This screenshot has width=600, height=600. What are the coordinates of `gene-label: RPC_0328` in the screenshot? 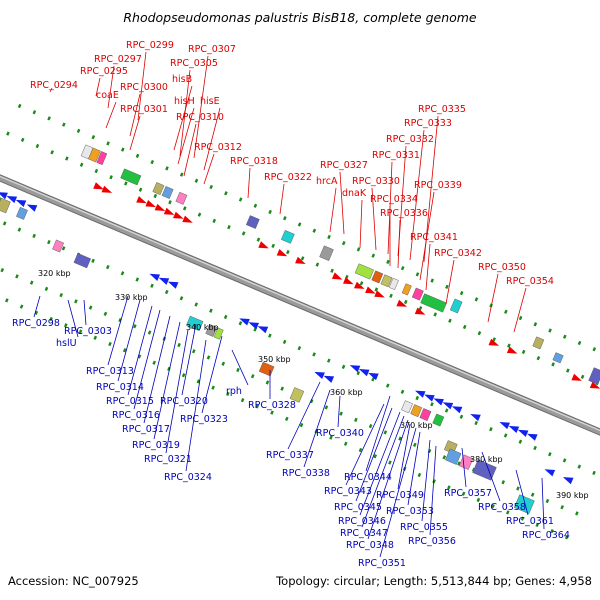 It's located at (272, 405).